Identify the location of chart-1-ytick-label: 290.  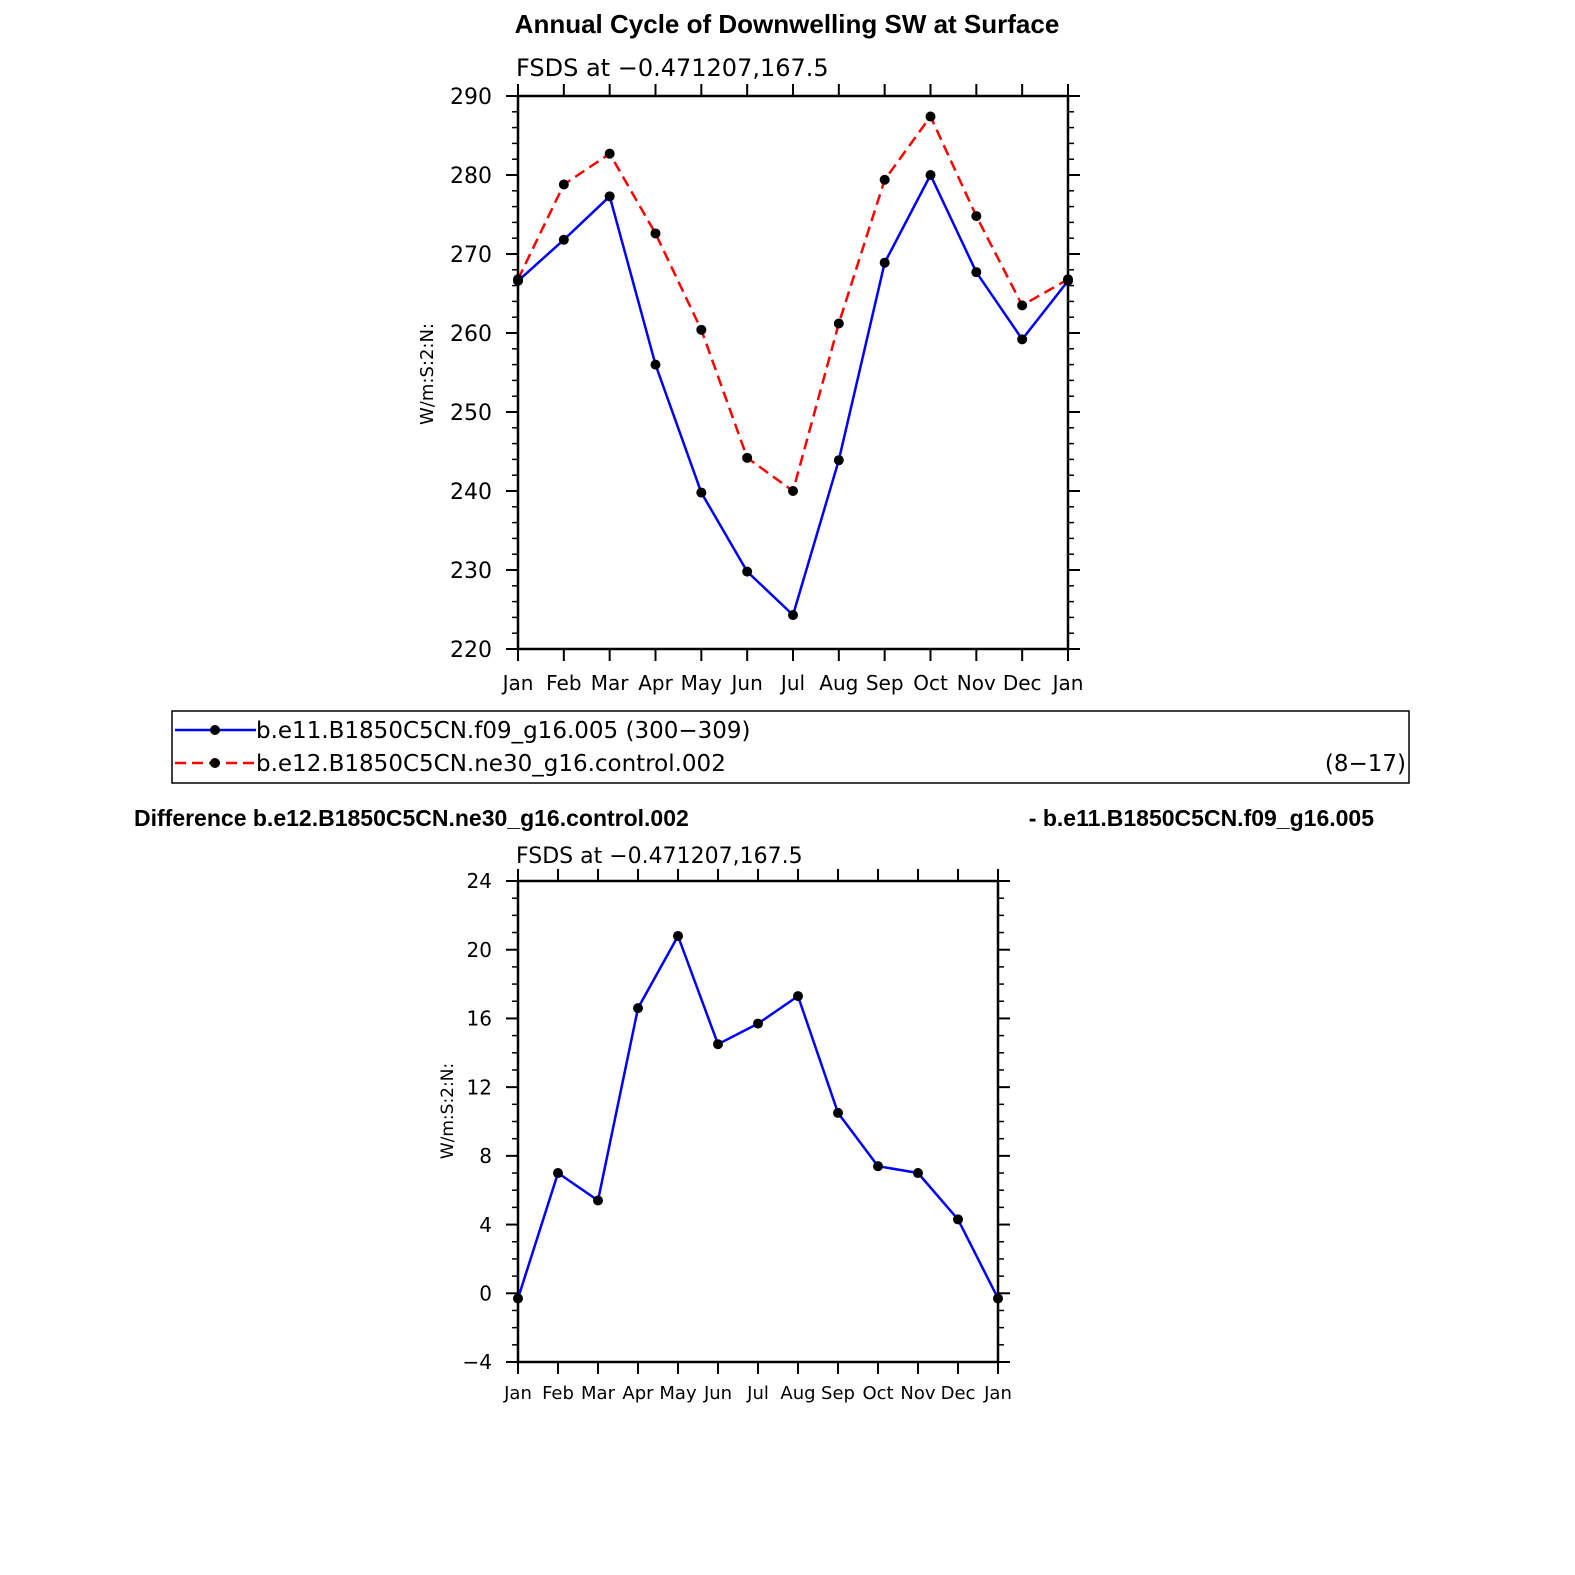
(471, 97).